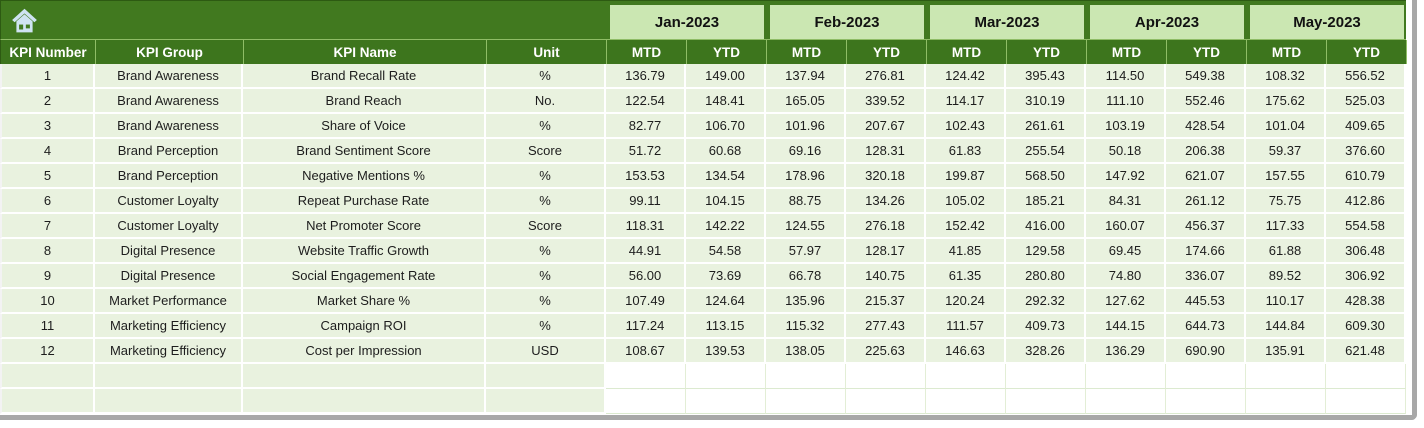  What do you see at coordinates (1366, 276) in the screenshot?
I see `value-cell: 306.92` at bounding box center [1366, 276].